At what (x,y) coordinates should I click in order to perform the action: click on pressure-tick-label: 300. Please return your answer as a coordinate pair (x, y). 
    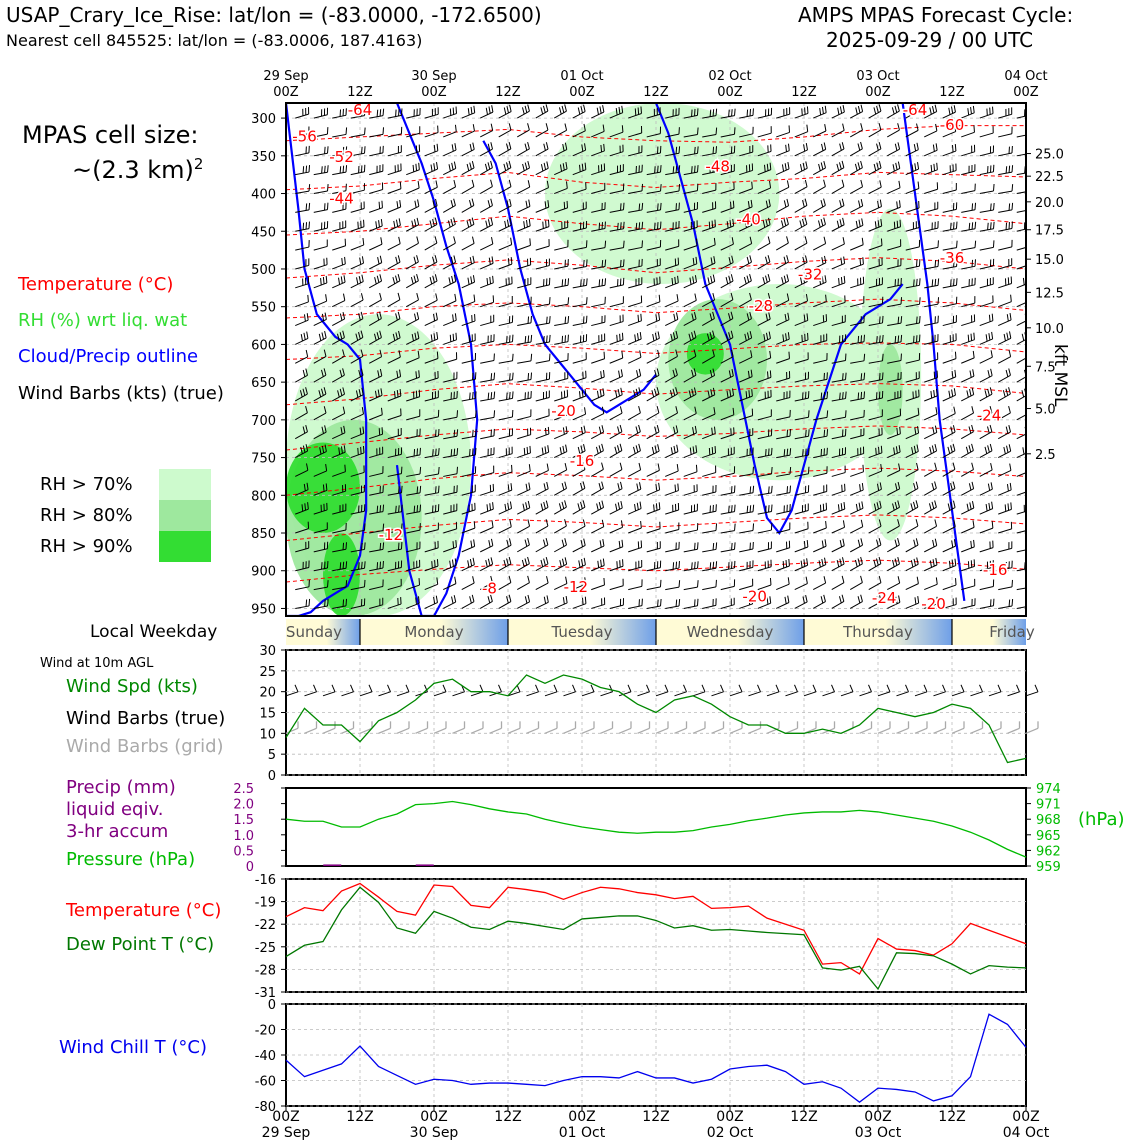
    Looking at the image, I should click on (263, 119).